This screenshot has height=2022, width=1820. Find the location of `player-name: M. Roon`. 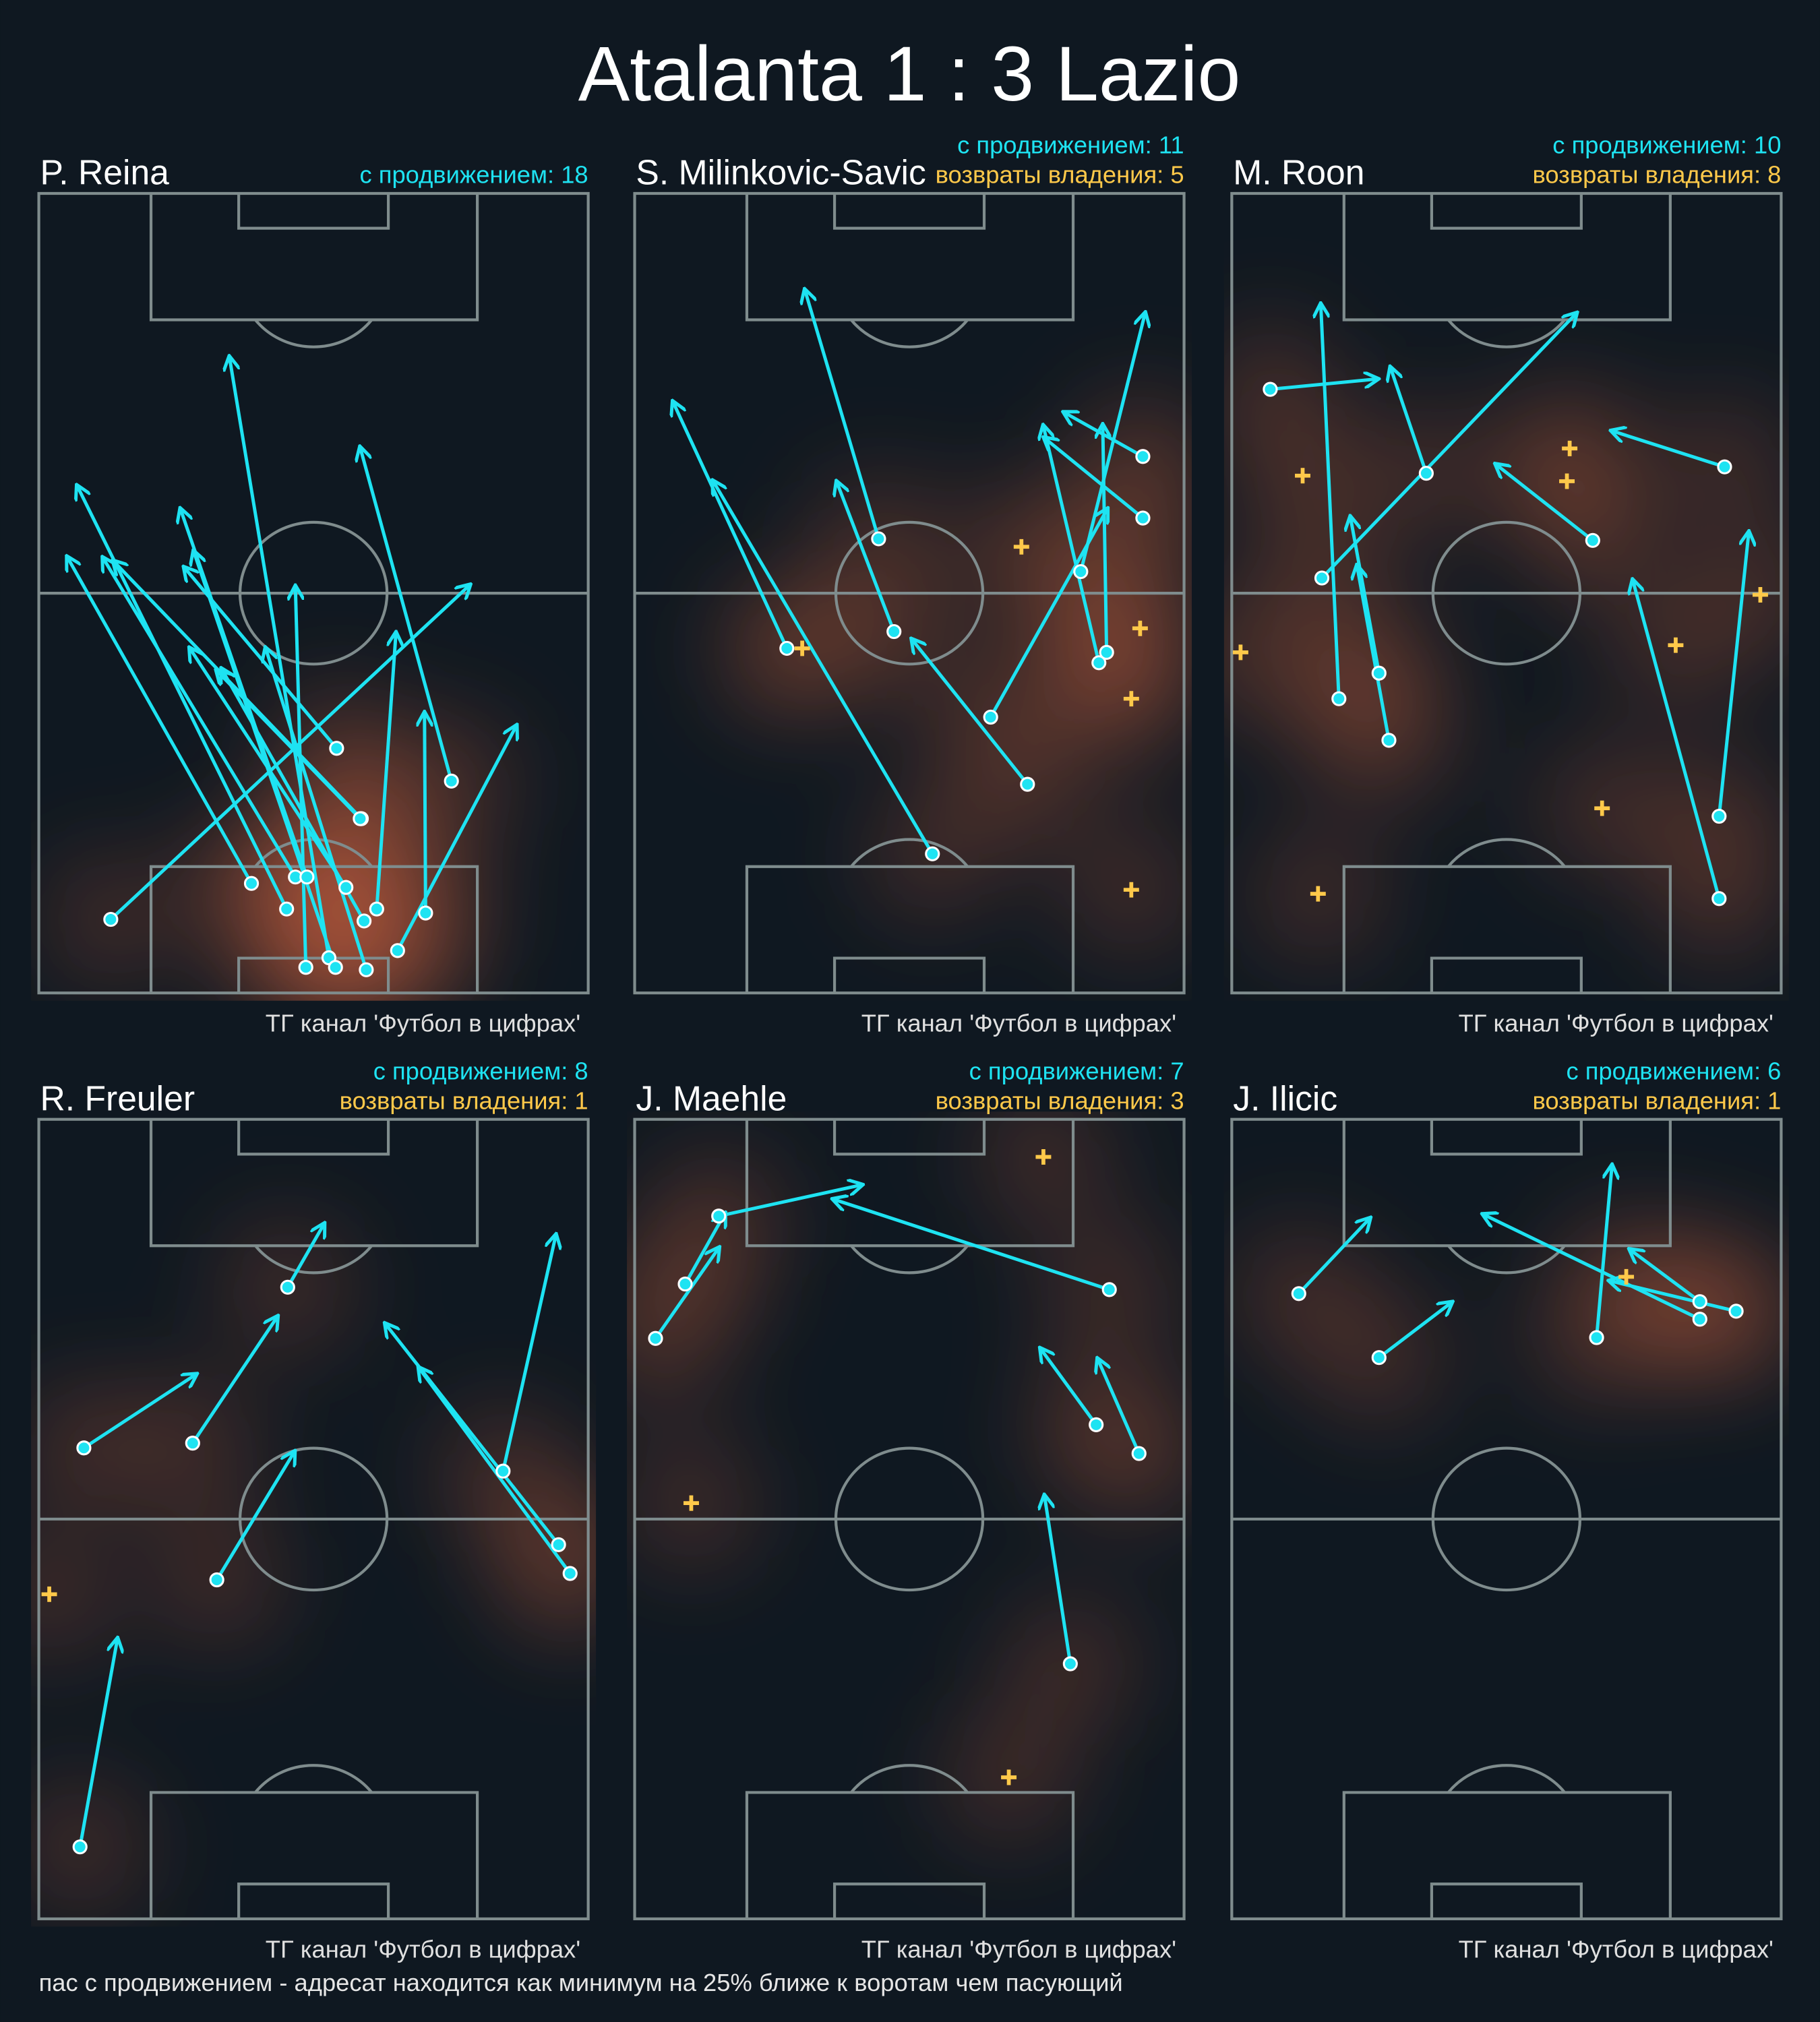

player-name: M. Roon is located at coordinates (1298, 172).